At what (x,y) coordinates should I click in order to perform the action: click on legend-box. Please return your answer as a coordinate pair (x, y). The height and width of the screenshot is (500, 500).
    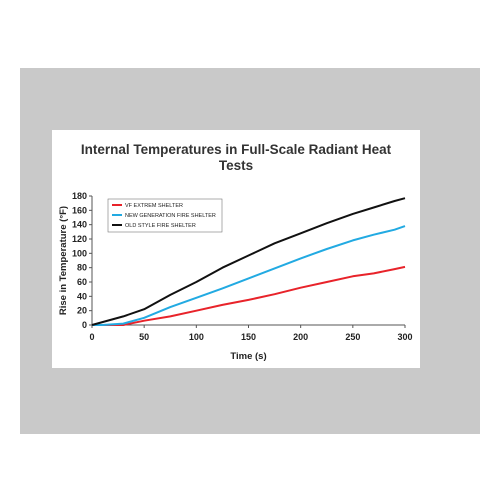
    Looking at the image, I should click on (165, 215).